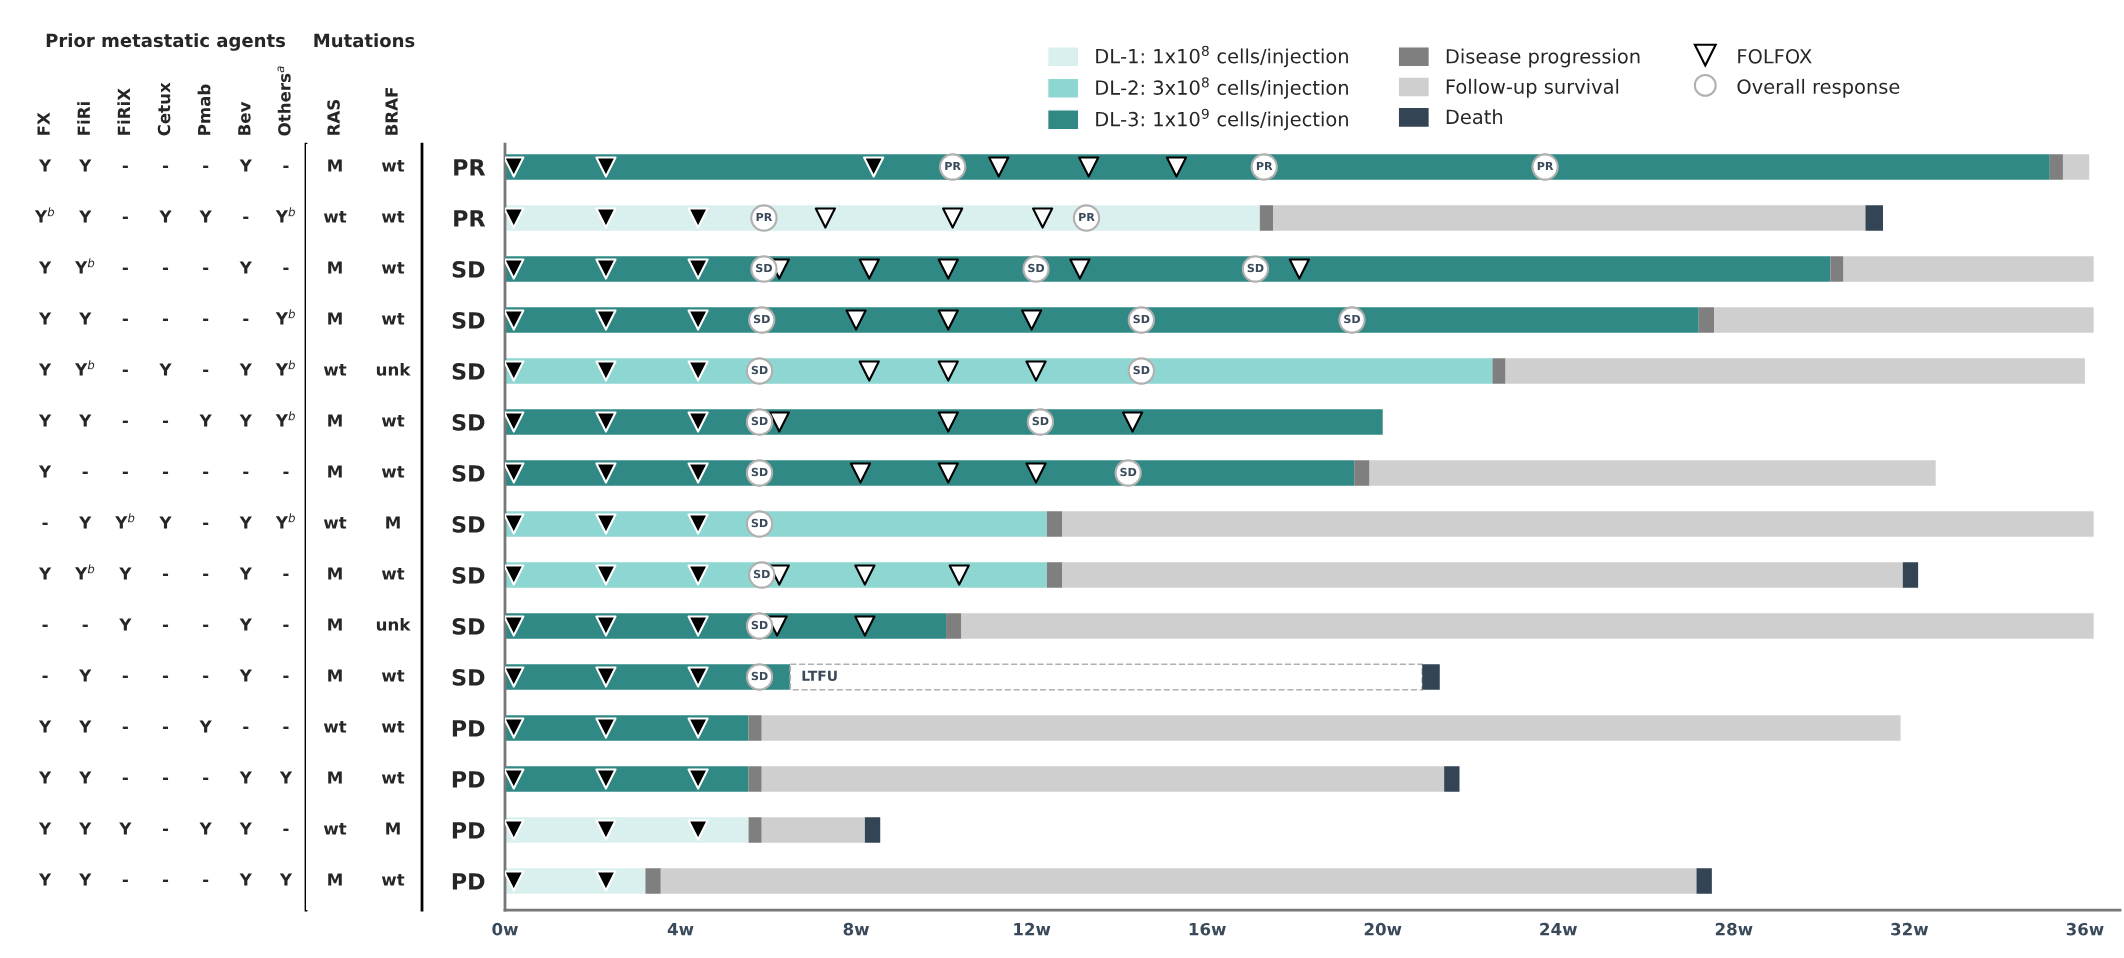 The height and width of the screenshot is (958, 2124). Describe the element at coordinates (164, 109) in the screenshot. I see `category-label: Cetux` at that location.